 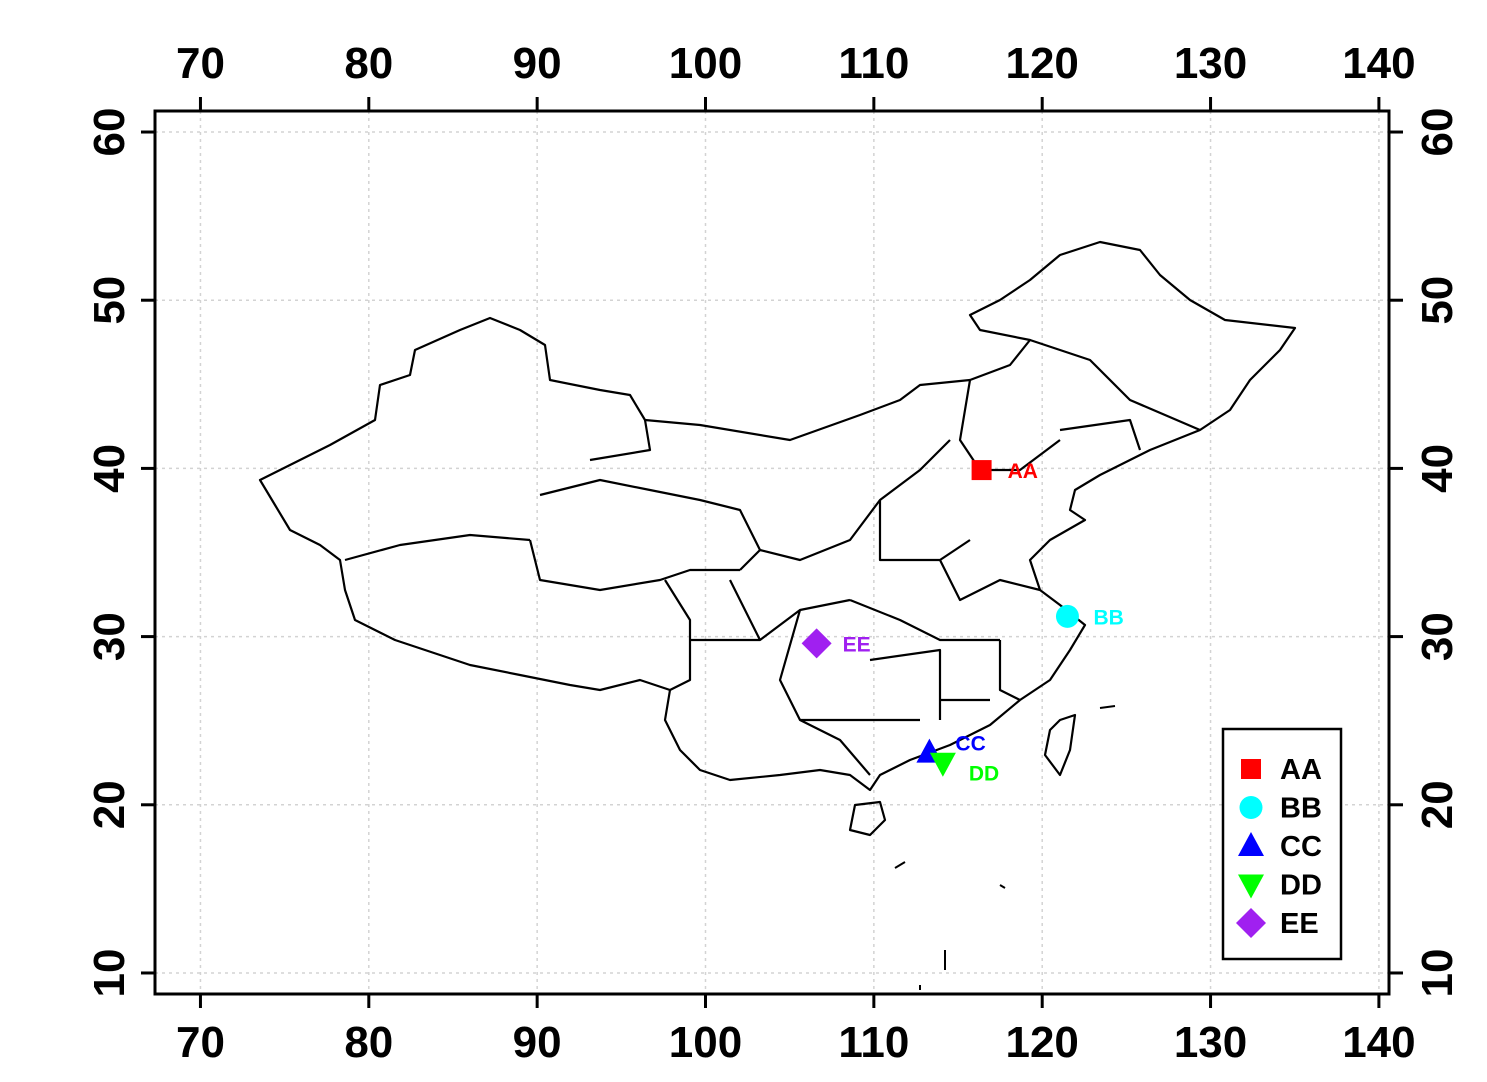 I want to click on taiwan-outline, so click(x=1060, y=745).